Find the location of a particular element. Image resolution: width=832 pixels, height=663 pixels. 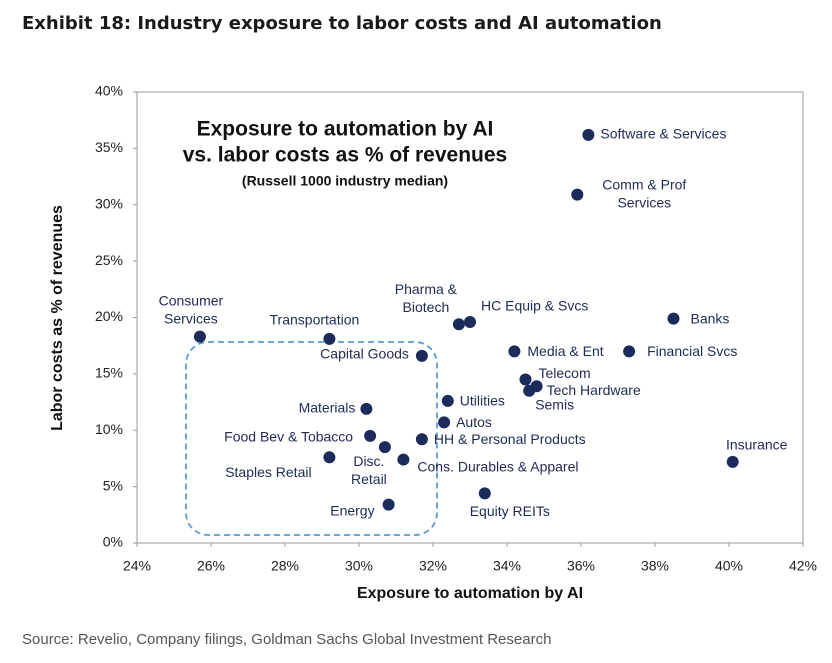

x-tick-label: 26% is located at coordinates (211, 566).